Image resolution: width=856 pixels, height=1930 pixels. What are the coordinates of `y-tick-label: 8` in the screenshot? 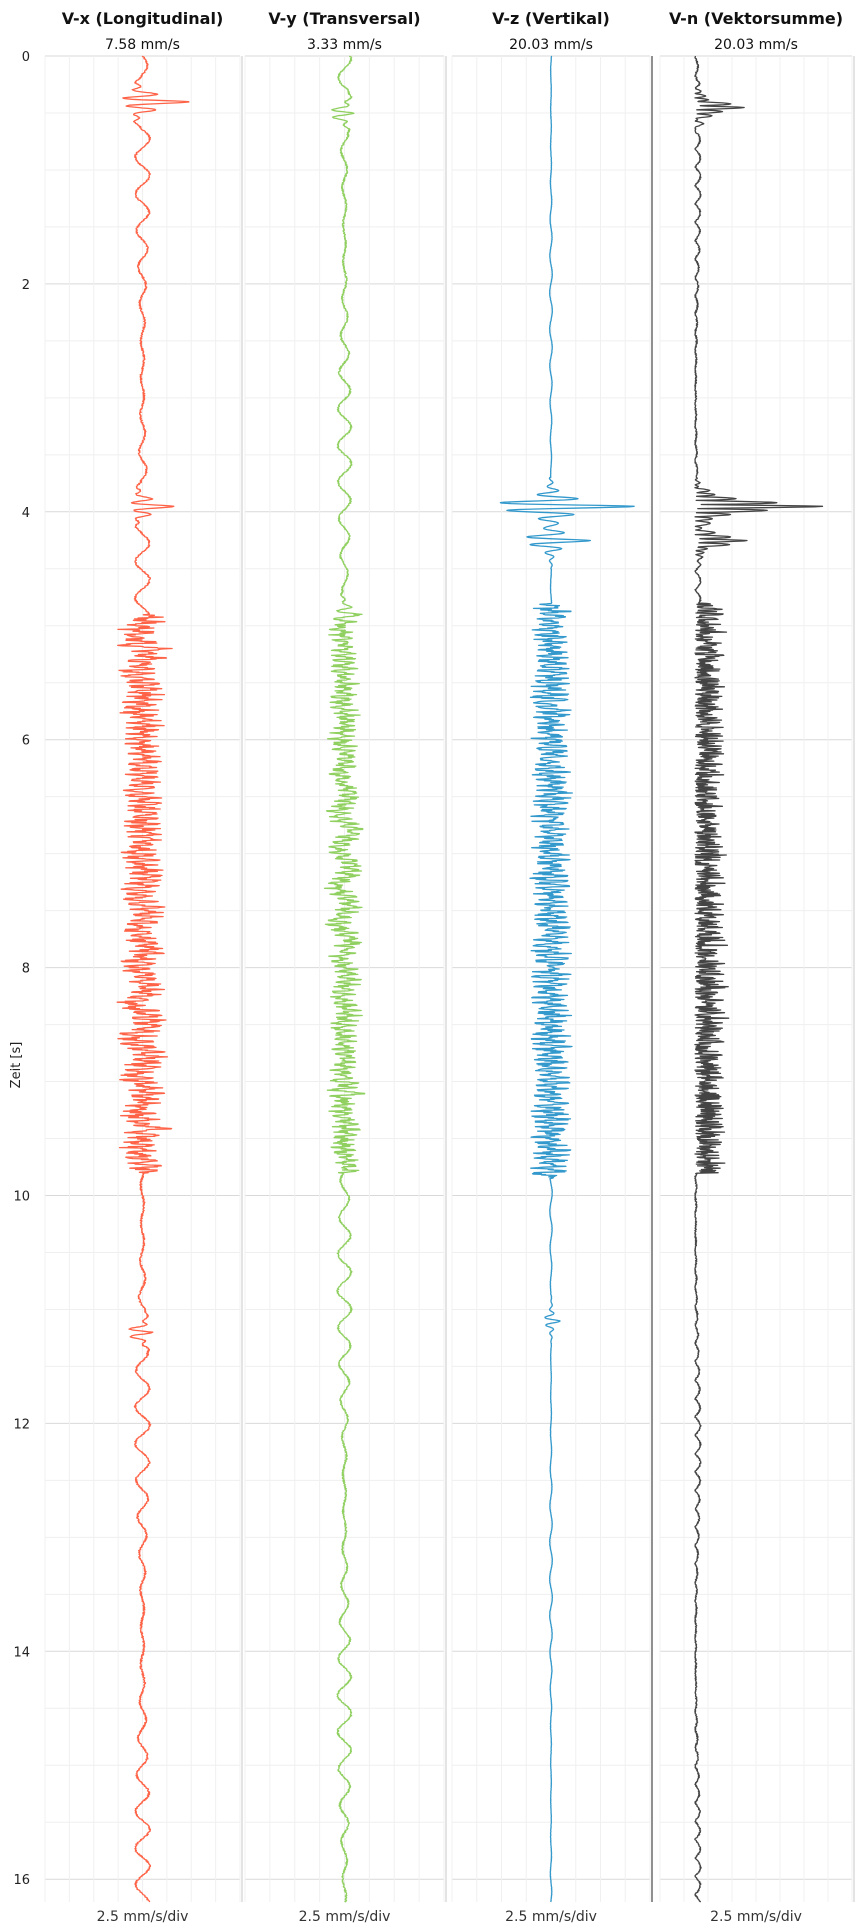 It's located at (26, 969).